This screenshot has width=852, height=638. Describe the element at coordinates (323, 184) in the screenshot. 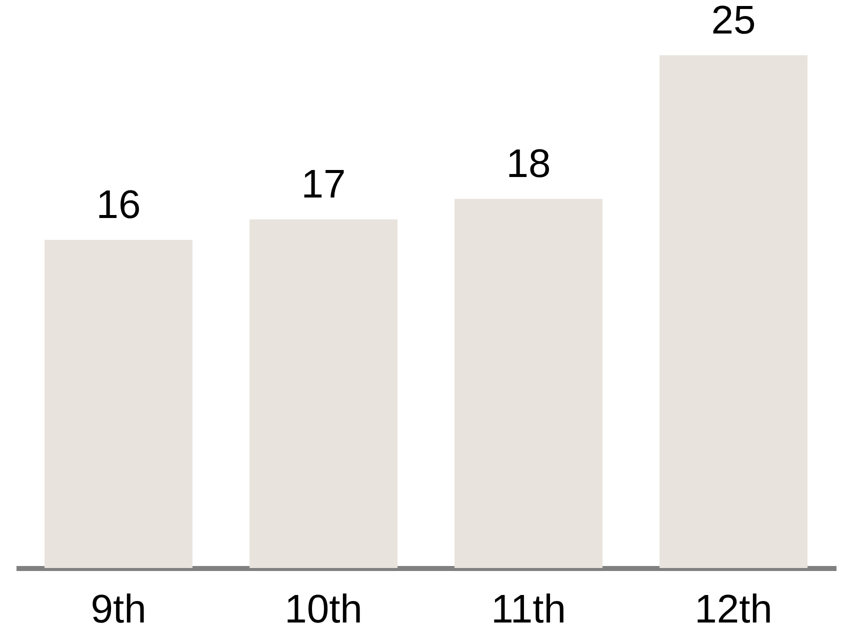

I see `data-label: 17` at that location.